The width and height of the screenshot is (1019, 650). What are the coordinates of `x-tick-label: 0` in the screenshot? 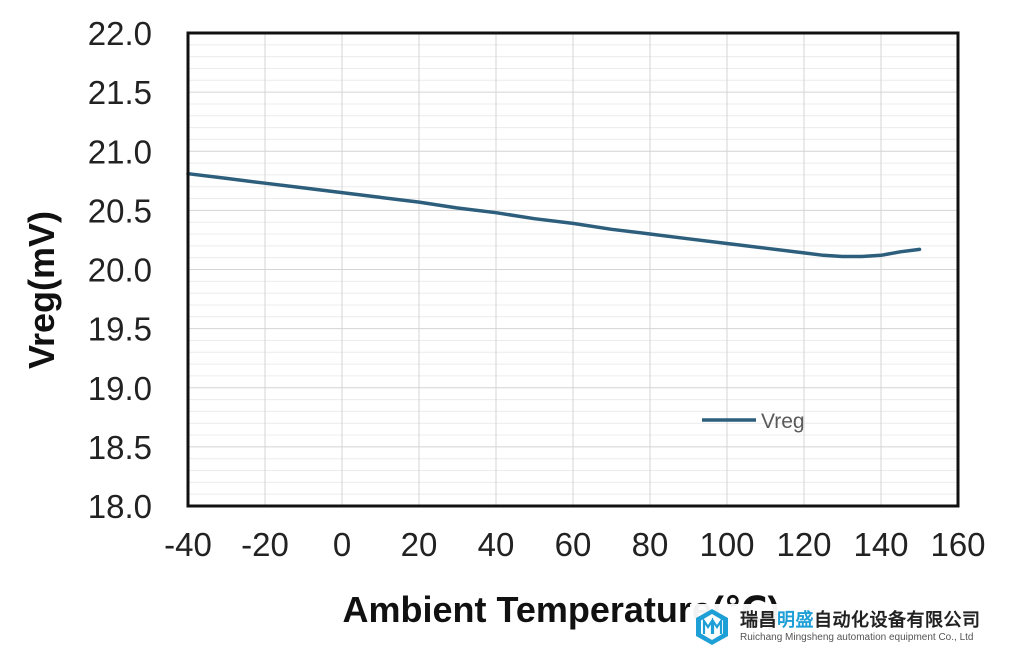 It's located at (342, 544).